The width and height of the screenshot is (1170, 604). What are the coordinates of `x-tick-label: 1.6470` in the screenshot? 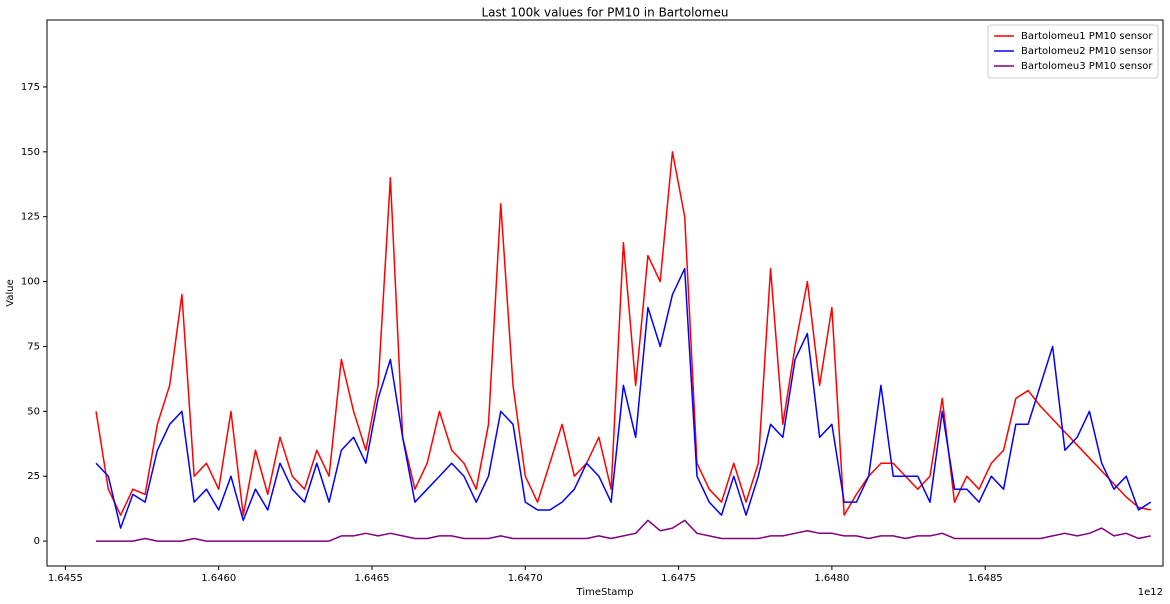 It's located at (525, 578).